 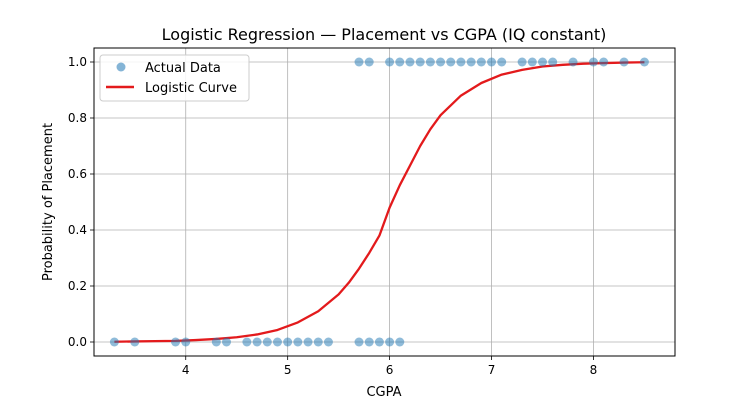 I want to click on y-tick-label: 1.0, so click(x=77, y=62).